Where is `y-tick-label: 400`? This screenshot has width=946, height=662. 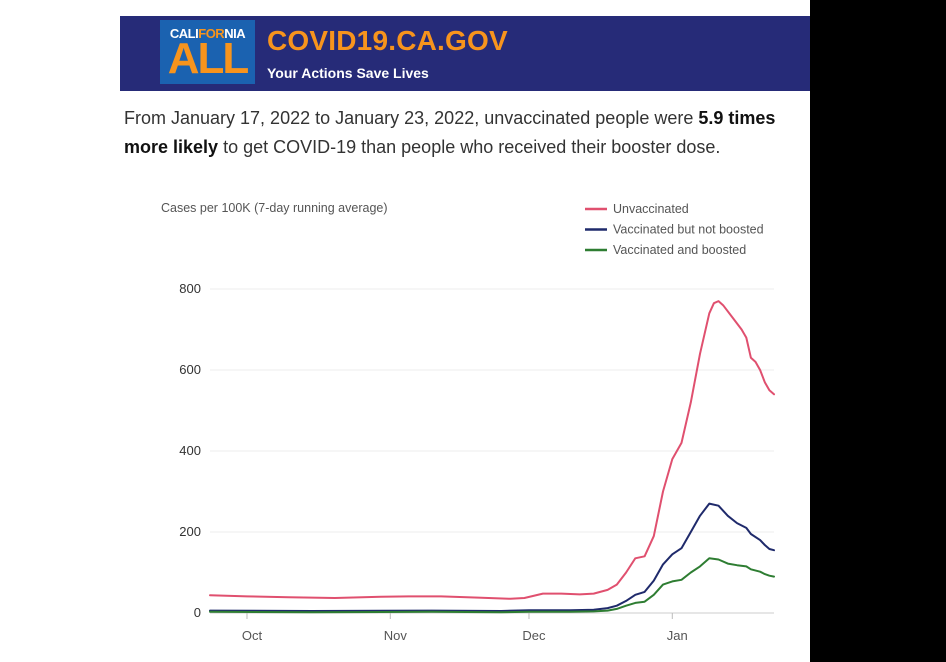
y-tick-label: 400 is located at coordinates (190, 450).